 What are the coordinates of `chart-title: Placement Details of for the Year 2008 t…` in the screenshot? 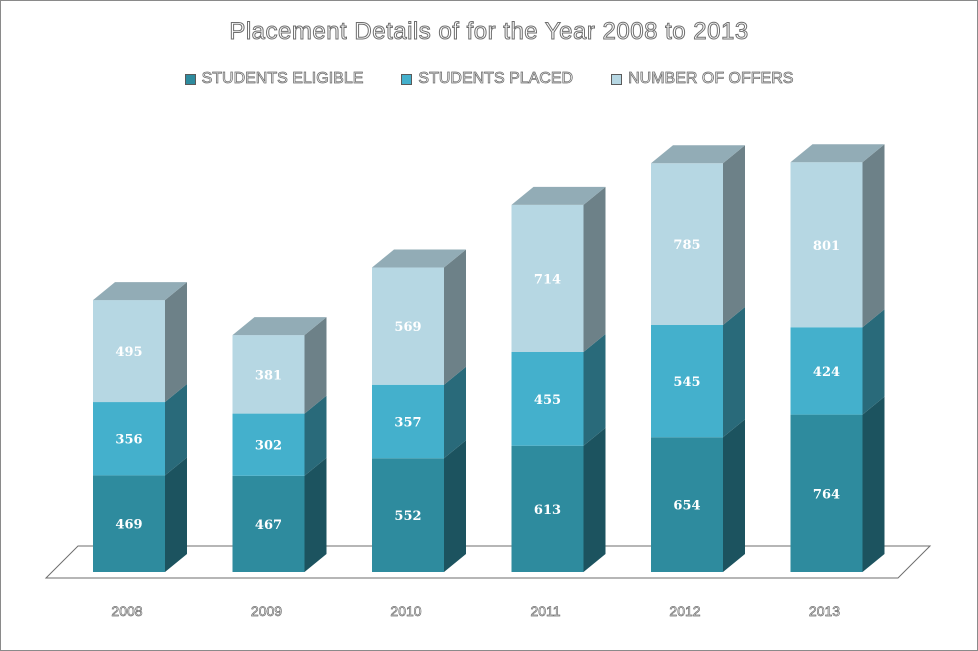 It's located at (489, 32).